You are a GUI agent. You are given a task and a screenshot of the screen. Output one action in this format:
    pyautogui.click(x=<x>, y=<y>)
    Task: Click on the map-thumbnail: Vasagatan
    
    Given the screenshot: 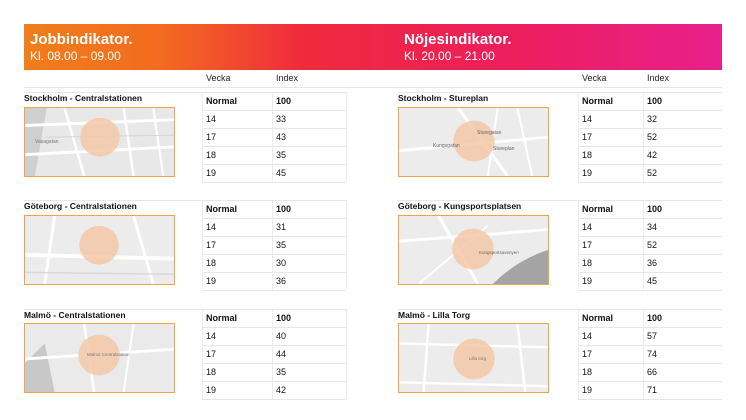 What is the action you would take?
    pyautogui.click(x=99, y=142)
    